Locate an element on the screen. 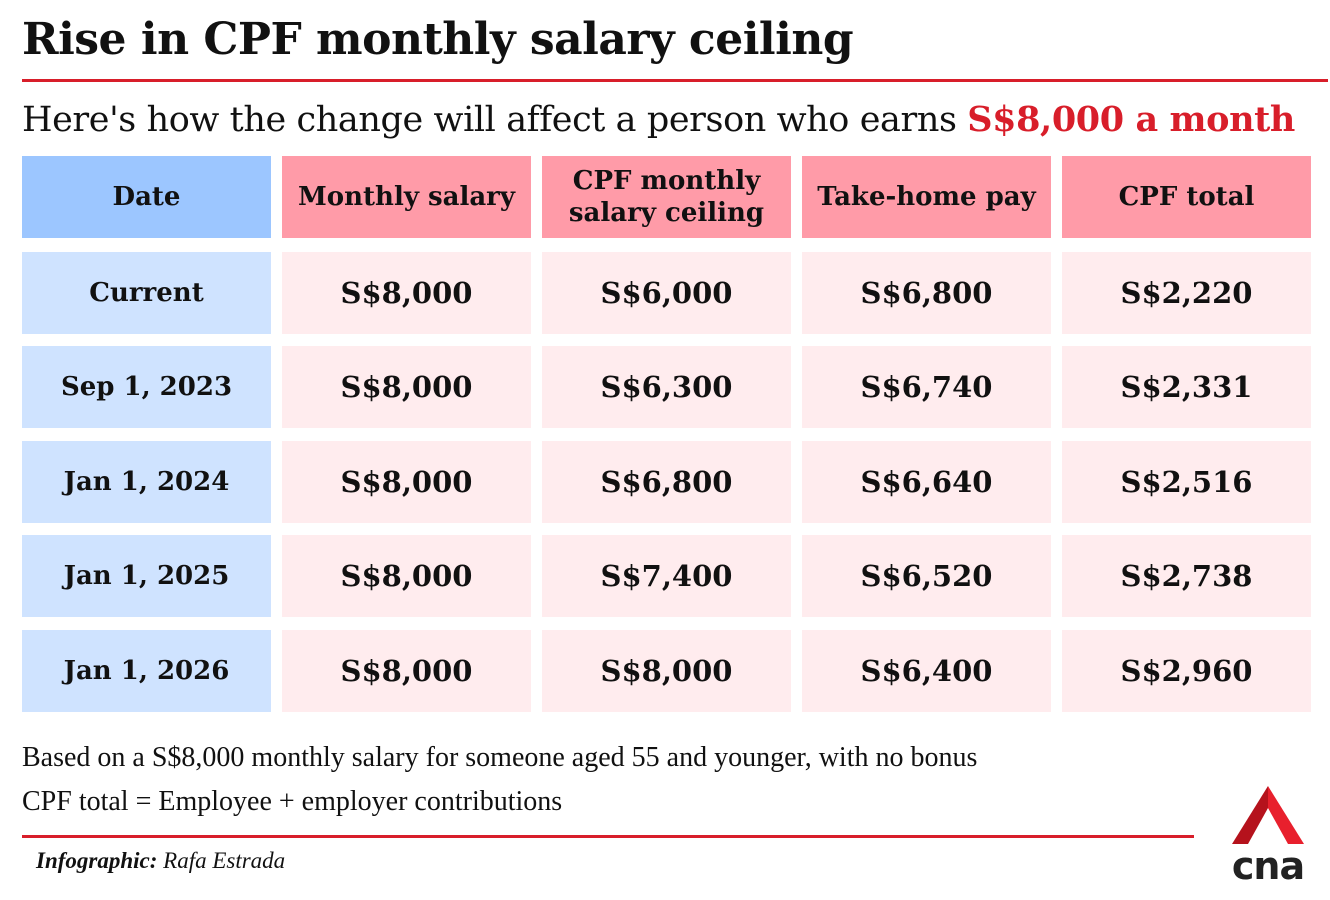 Image resolution: width=1330 pixels, height=900 pixels. table-cell-take-home-pay: S$6,800 is located at coordinates (926, 293).